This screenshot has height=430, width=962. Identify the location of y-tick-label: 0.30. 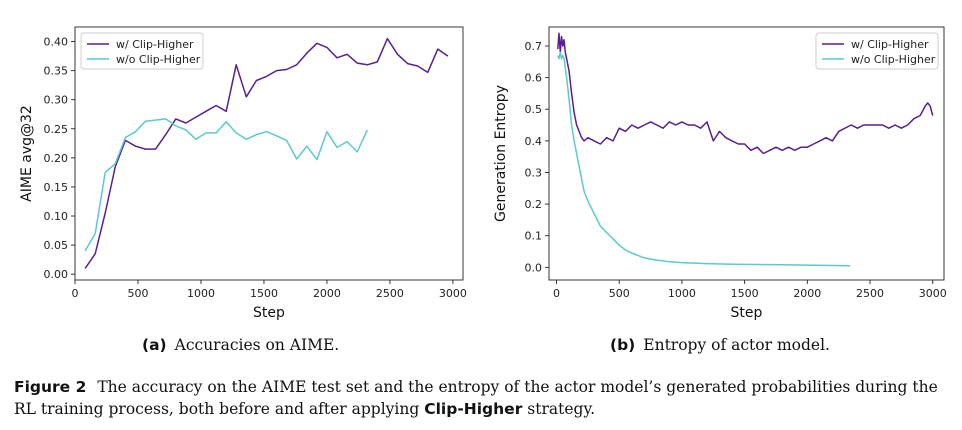
(56, 100).